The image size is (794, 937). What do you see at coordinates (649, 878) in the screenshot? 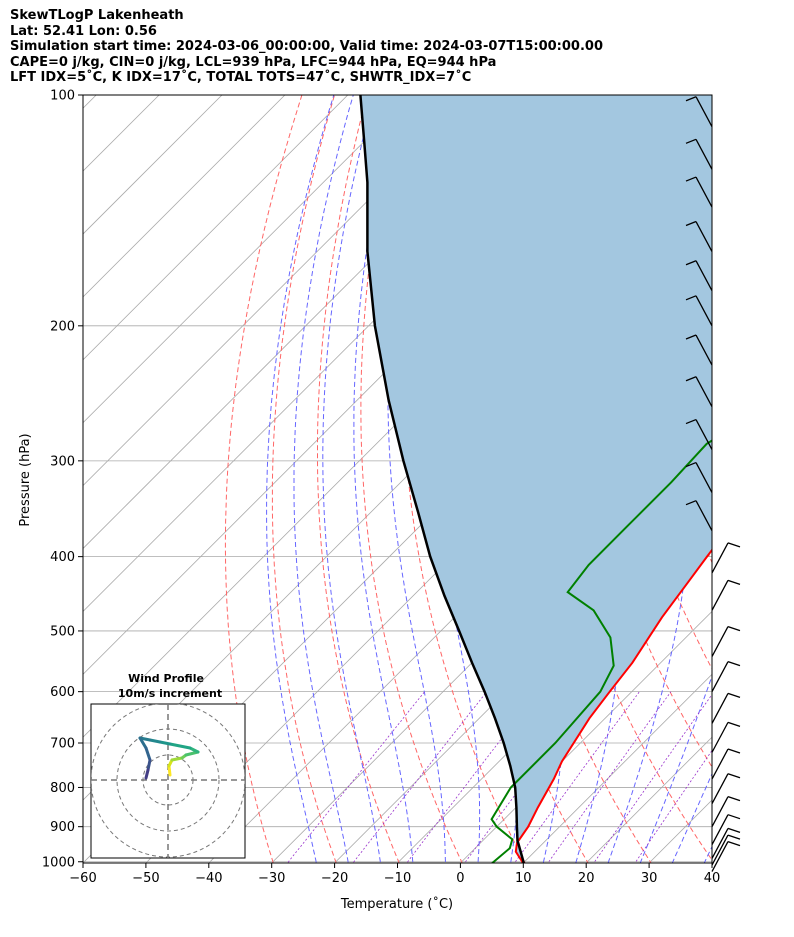
I see `x-tick-label: 30` at bounding box center [649, 878].